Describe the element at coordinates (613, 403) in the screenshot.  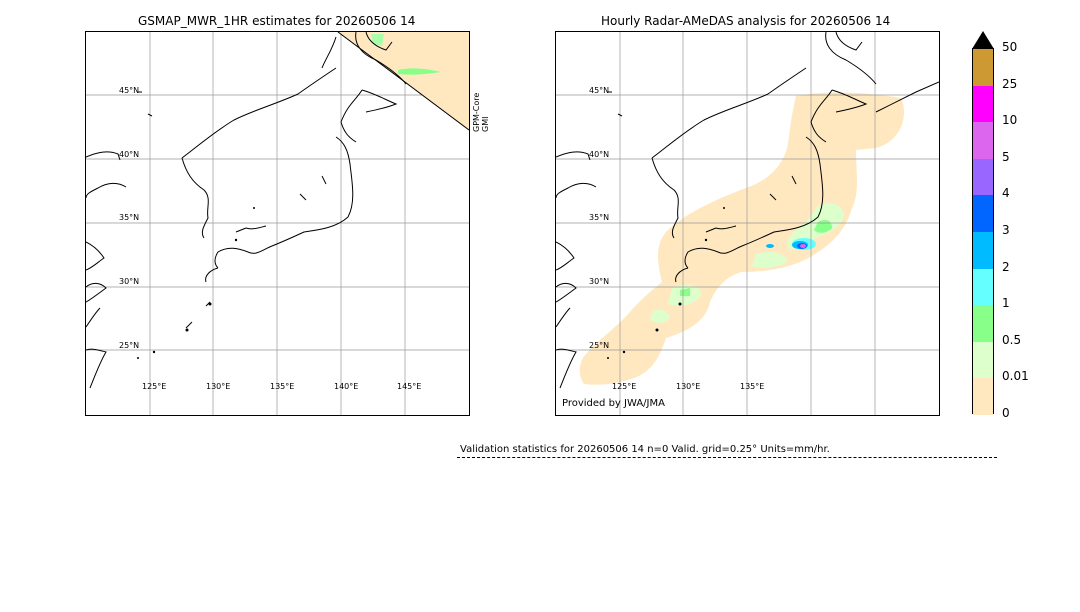
I see `data-credit: Provided by JWA/JMA` at that location.